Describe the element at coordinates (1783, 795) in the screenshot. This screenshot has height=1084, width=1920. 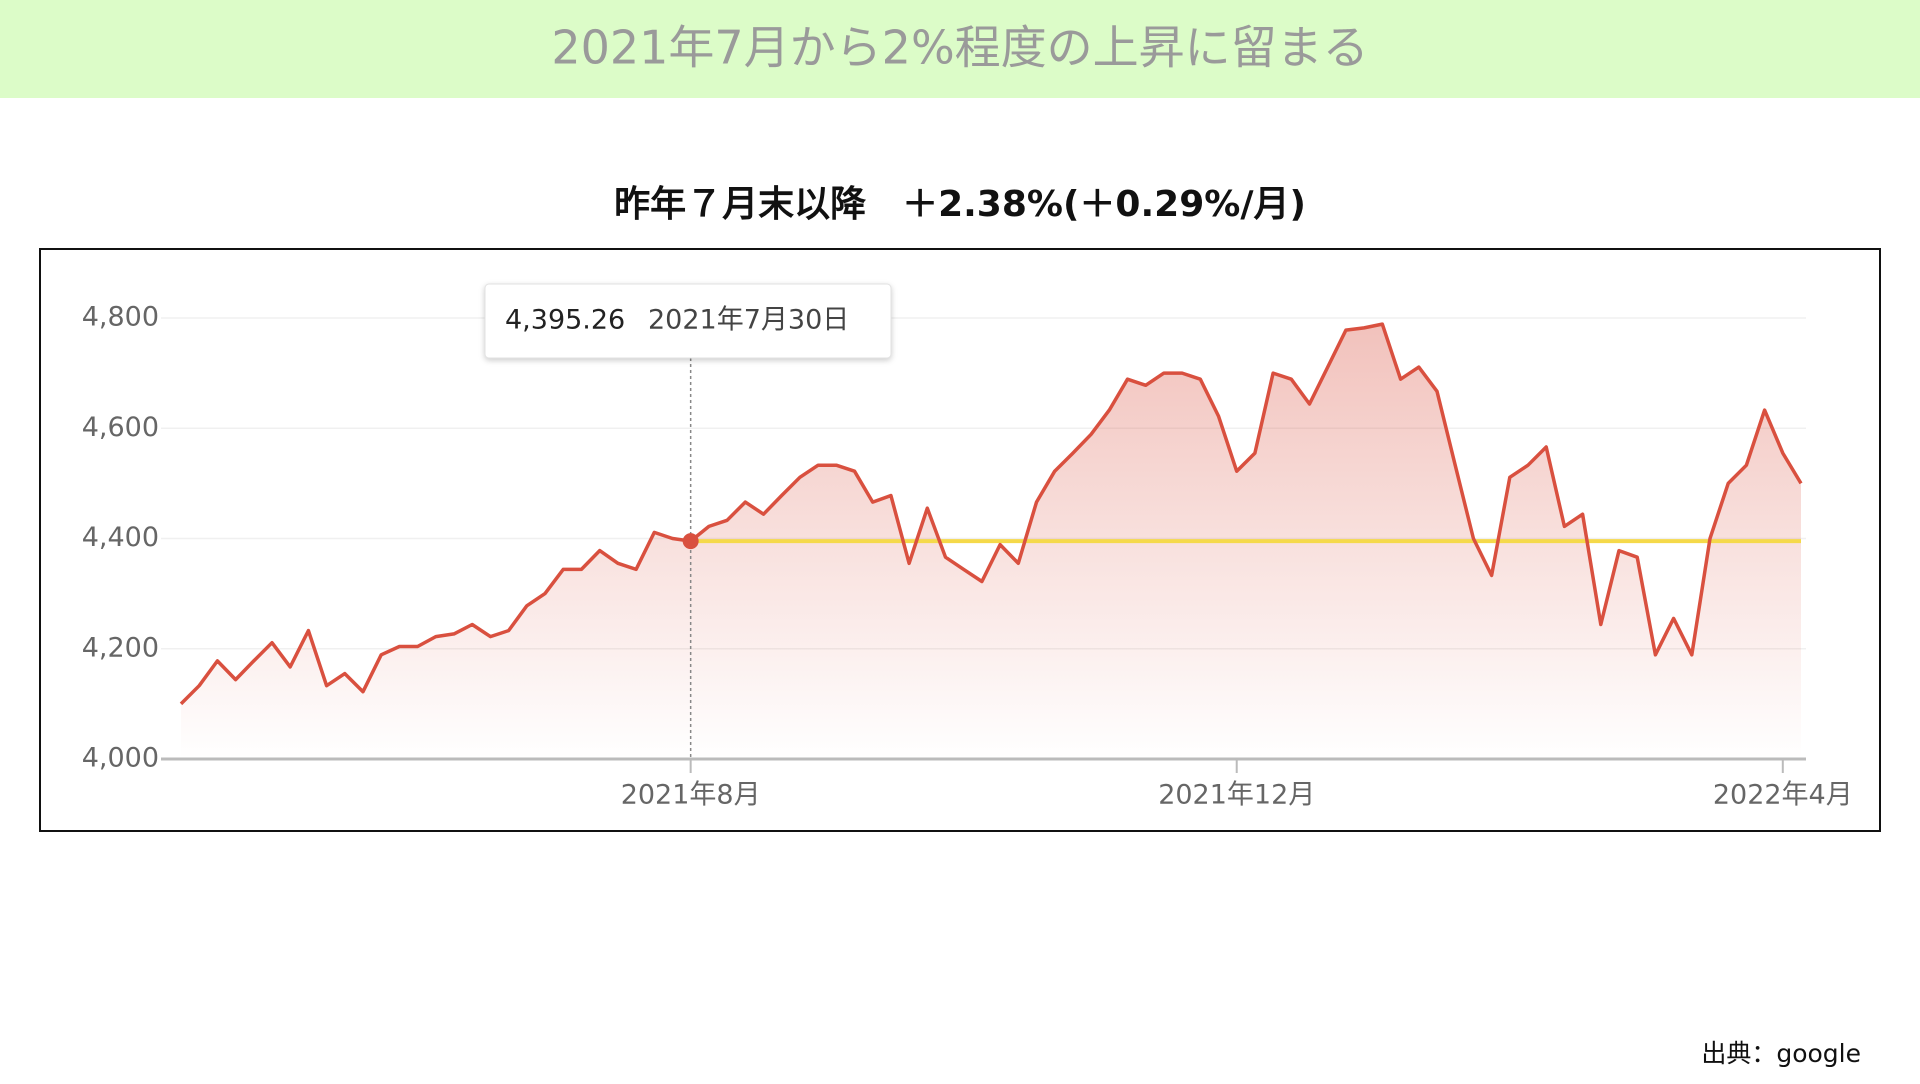
I see `x-tick-label: 2022年4月` at that location.